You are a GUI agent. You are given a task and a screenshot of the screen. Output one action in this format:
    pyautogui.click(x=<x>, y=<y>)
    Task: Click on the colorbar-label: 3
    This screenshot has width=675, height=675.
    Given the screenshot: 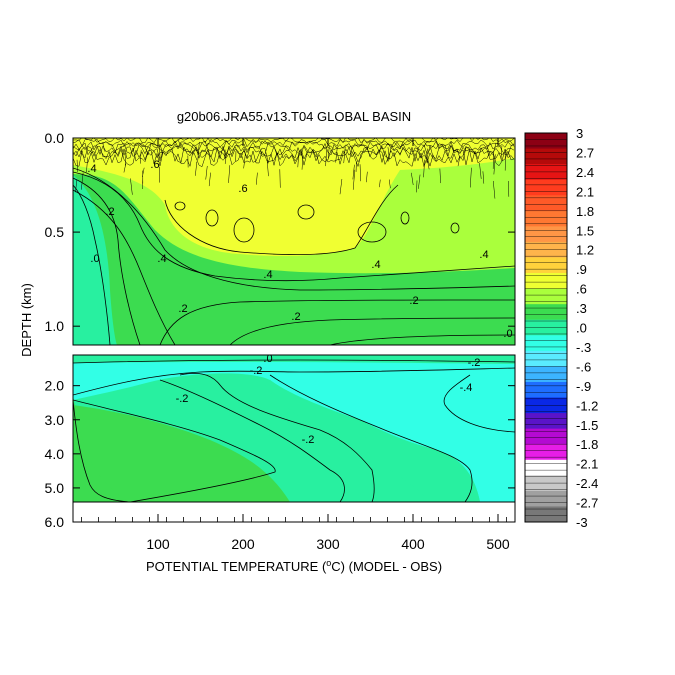 What is the action you would take?
    pyautogui.click(x=579, y=133)
    